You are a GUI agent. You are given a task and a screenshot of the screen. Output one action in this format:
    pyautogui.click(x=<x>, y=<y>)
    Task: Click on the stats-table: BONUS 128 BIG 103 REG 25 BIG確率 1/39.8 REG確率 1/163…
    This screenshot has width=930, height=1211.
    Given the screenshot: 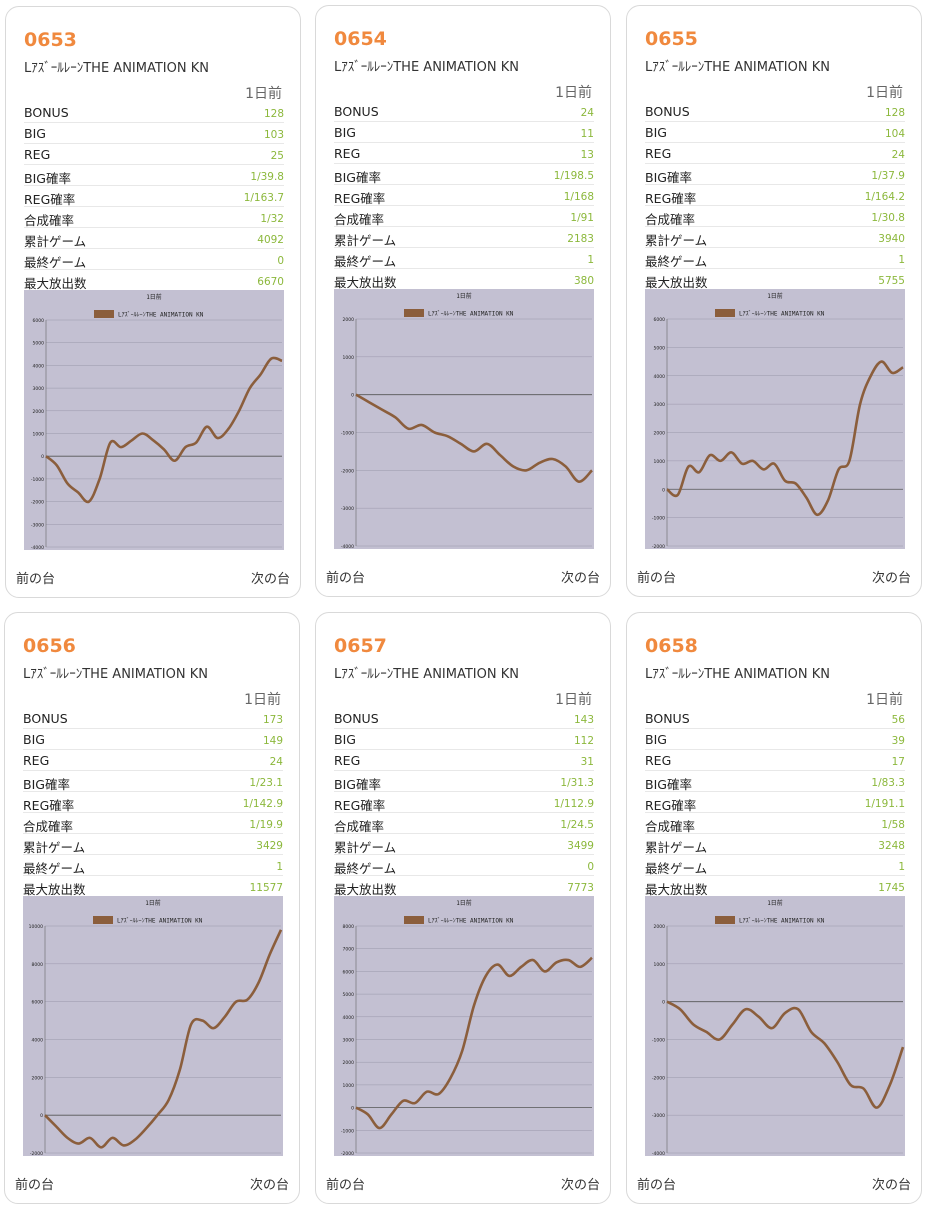 What is the action you would take?
    pyautogui.click(x=154, y=197)
    